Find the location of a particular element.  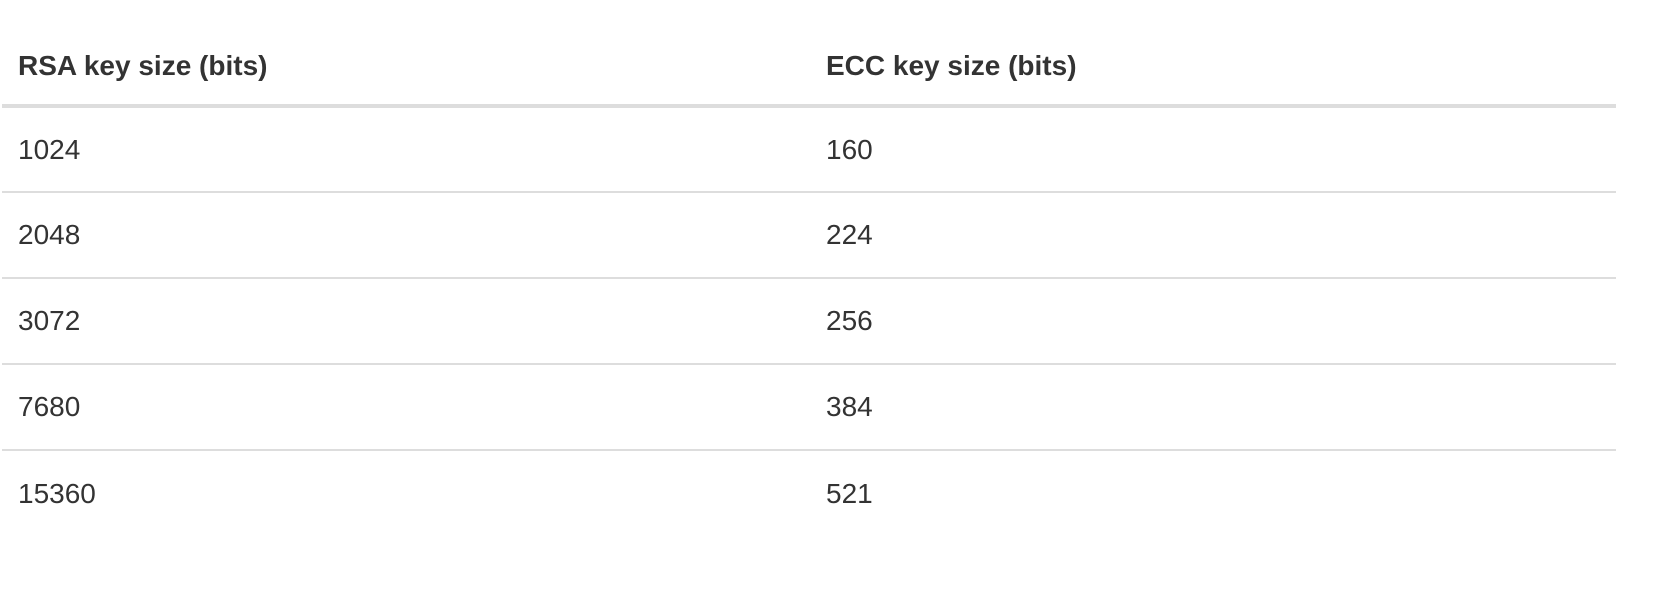

ecc-cell: 384 is located at coordinates (1213, 407).